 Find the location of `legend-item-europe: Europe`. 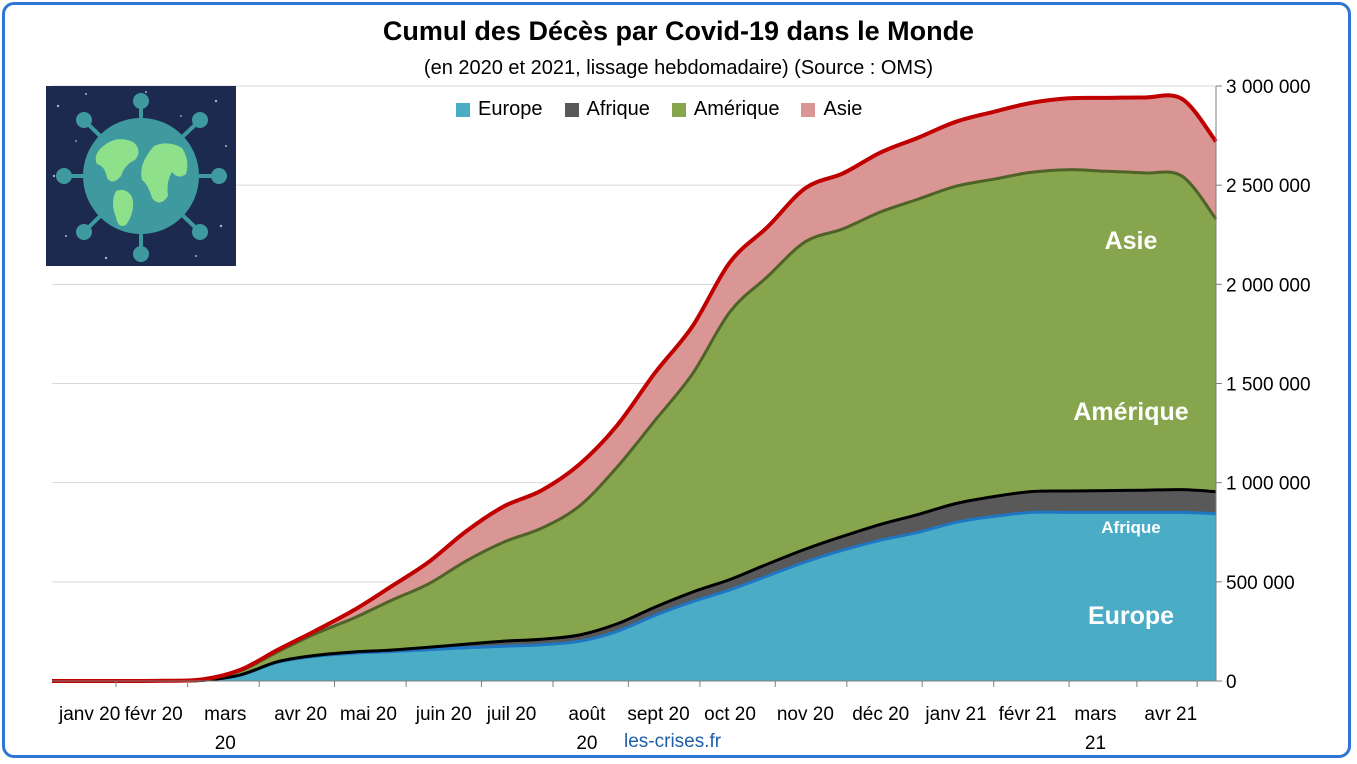

legend-item-europe: Europe is located at coordinates (499, 109).